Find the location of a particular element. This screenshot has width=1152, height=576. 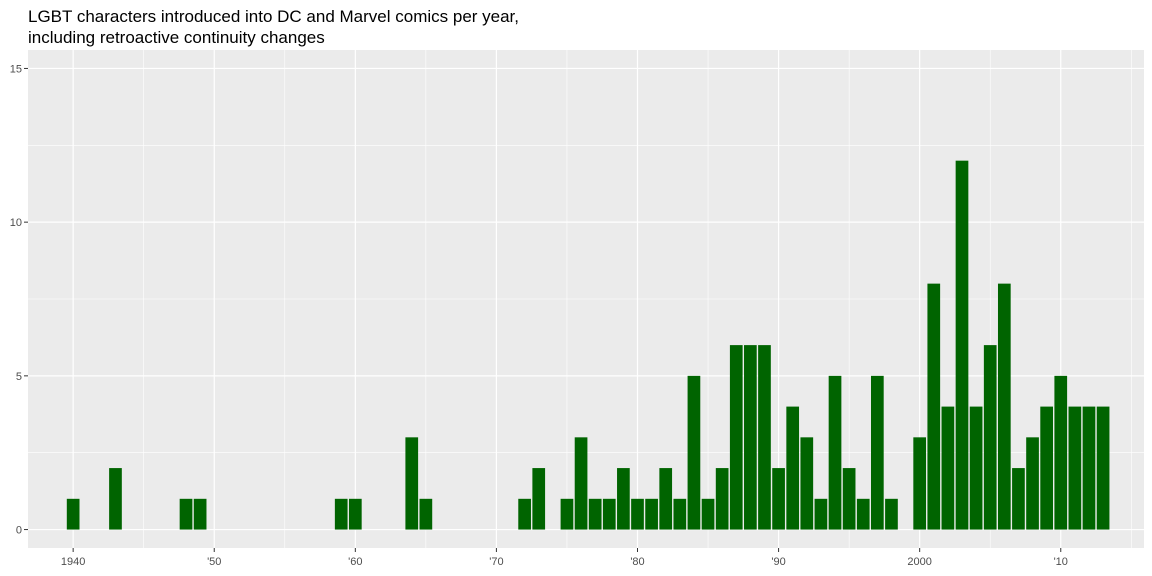

bar-1996 is located at coordinates (863, 514).